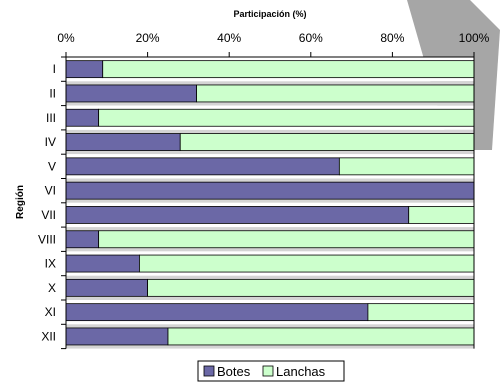 Image resolution: width=503 pixels, height=383 pixels. I want to click on bar-botes-xi, so click(217, 312).